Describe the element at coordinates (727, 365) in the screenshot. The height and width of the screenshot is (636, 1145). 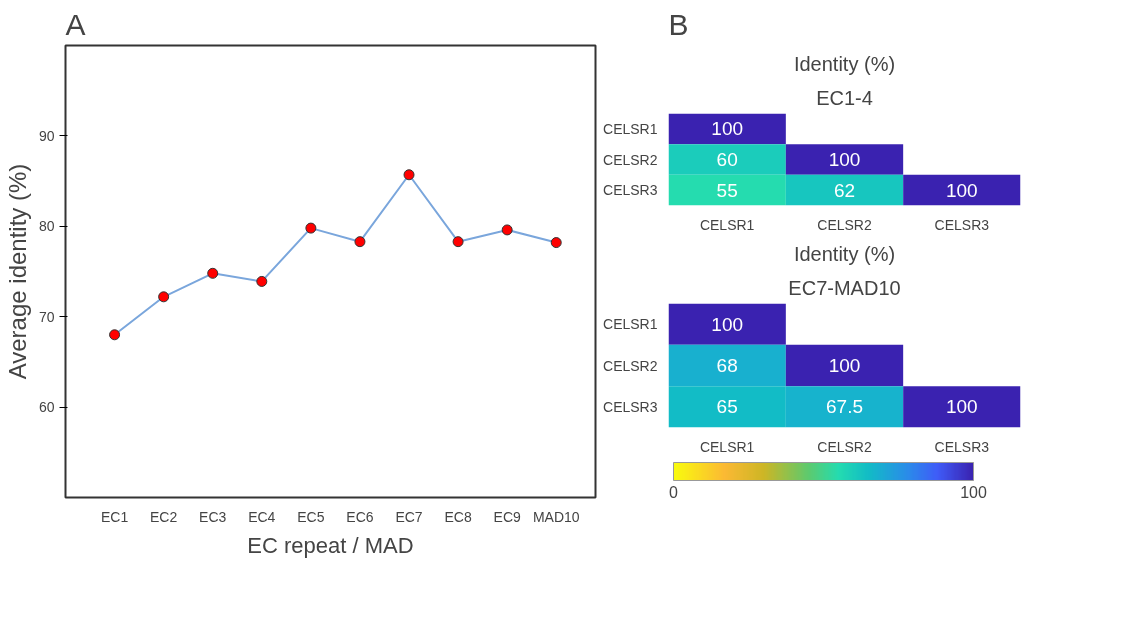
I see `data-label: 68` at that location.